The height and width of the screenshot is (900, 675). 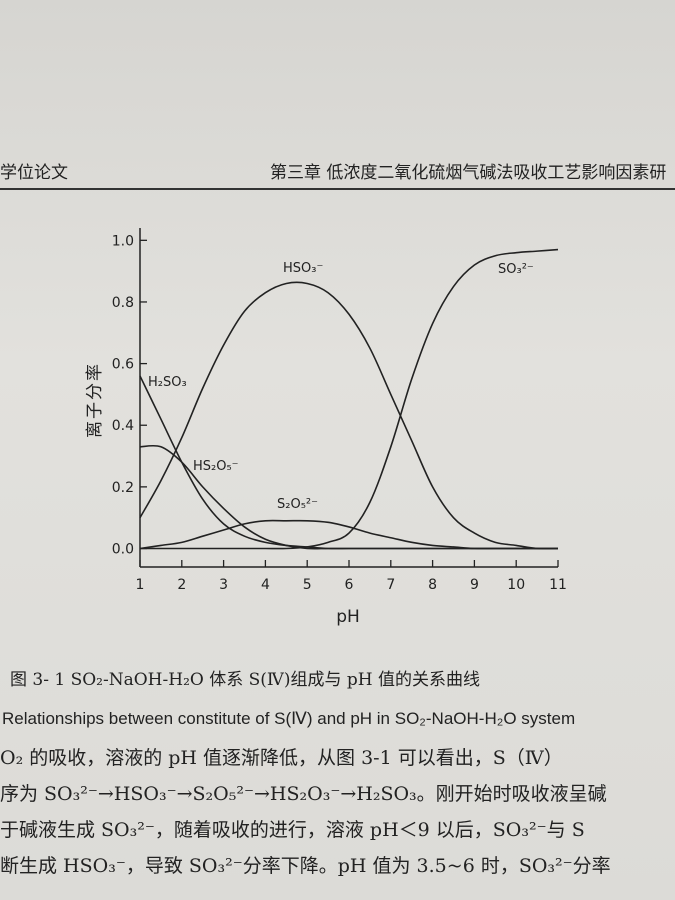 I want to click on x-tick-label: 9, so click(x=474, y=585).